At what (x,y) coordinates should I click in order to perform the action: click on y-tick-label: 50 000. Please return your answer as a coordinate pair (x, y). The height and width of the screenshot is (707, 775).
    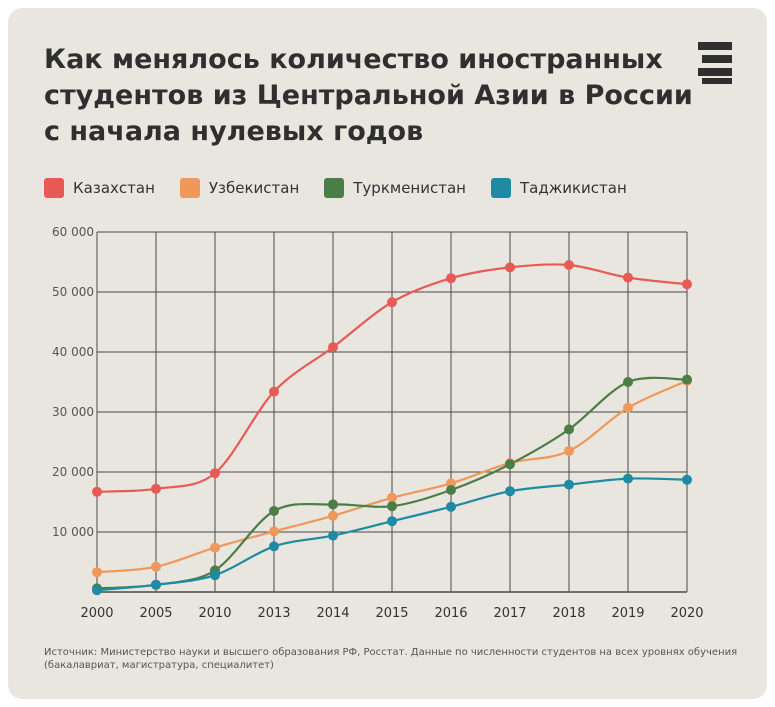
    Looking at the image, I should click on (73, 292).